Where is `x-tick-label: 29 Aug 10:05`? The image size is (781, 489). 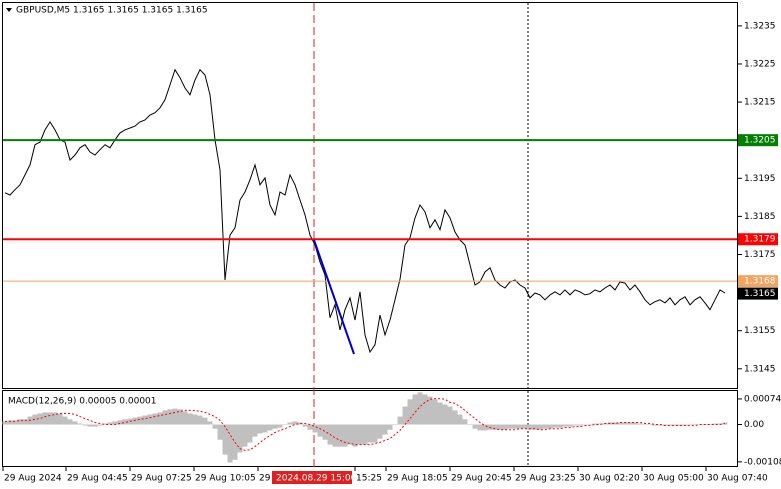 x-tick-label: 29 Aug 10:05 is located at coordinates (225, 479).